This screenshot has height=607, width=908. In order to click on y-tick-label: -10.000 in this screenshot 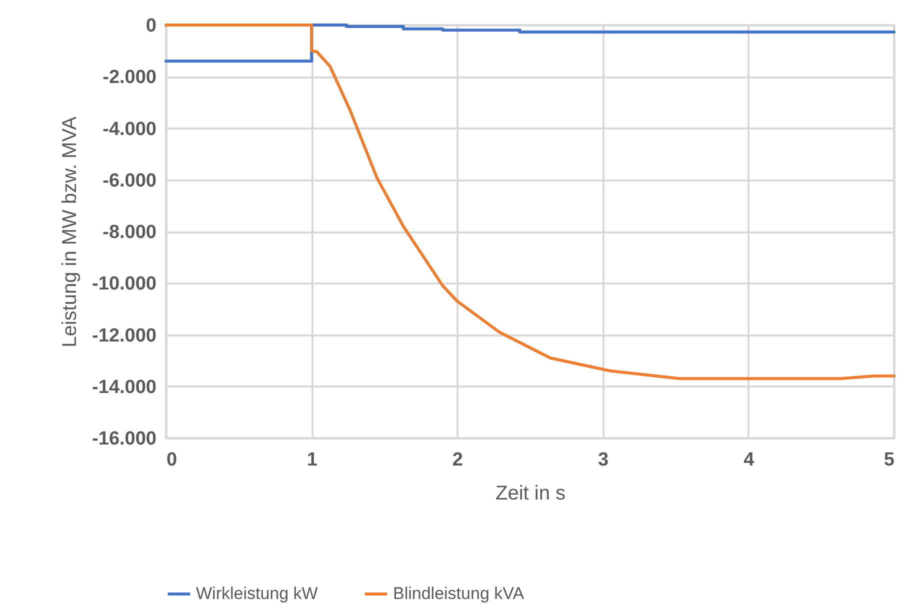, I will do `click(124, 284)`.